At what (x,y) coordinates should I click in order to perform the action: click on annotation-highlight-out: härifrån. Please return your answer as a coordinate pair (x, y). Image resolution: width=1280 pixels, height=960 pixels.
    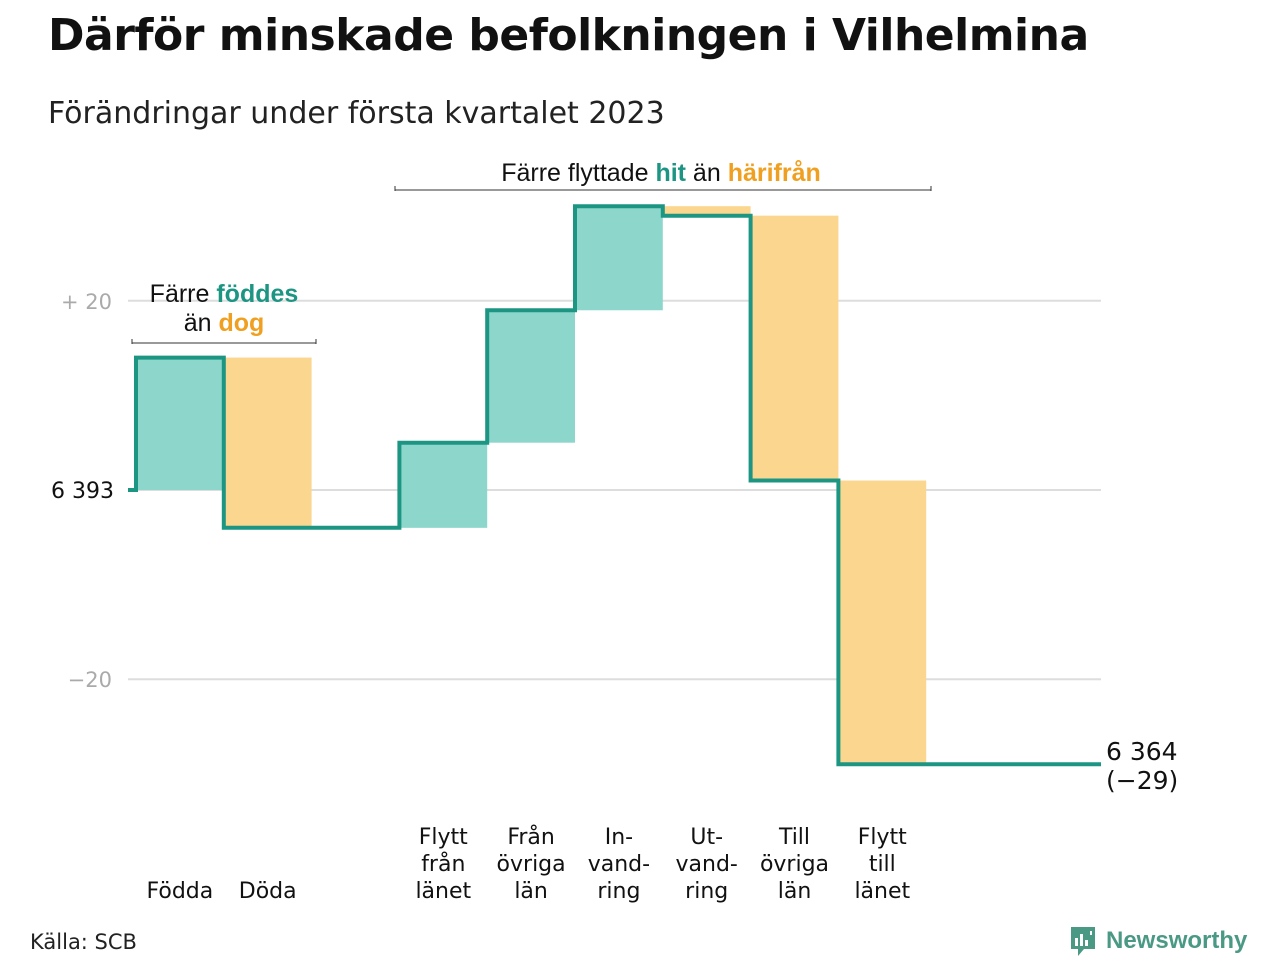
    Looking at the image, I should click on (774, 173).